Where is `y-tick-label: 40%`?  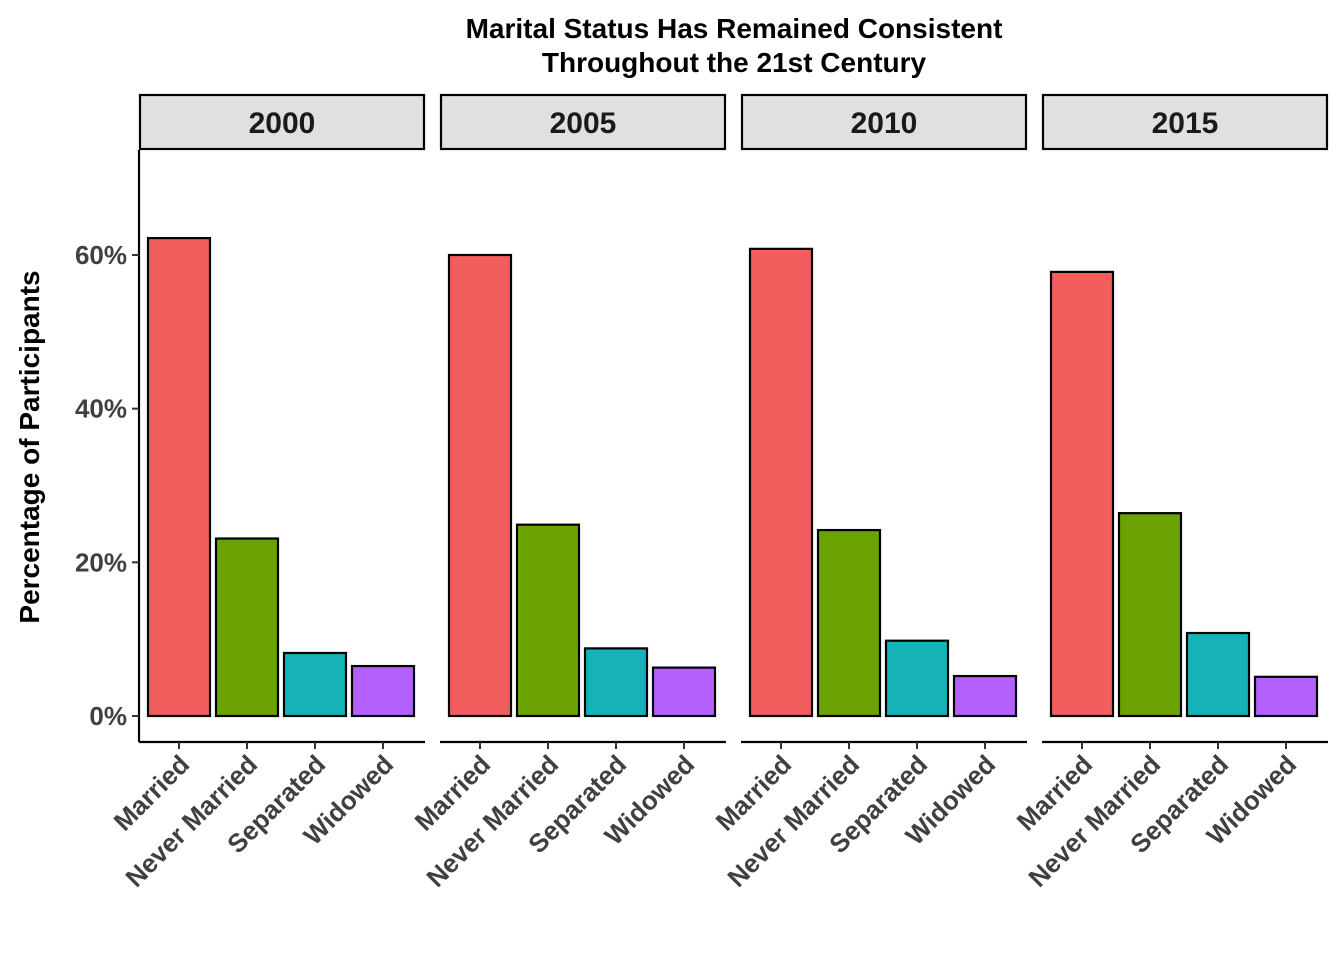
y-tick-label: 40% is located at coordinates (101, 409).